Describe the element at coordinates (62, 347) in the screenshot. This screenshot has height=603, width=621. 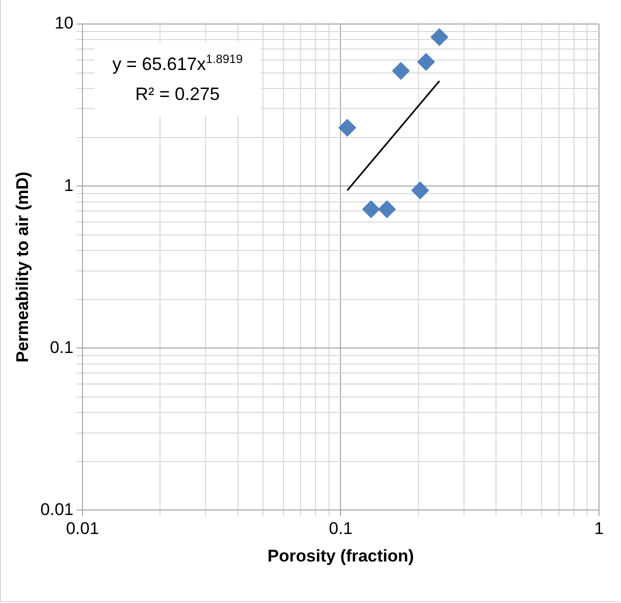
I see `y-tick-label: 0.1` at that location.